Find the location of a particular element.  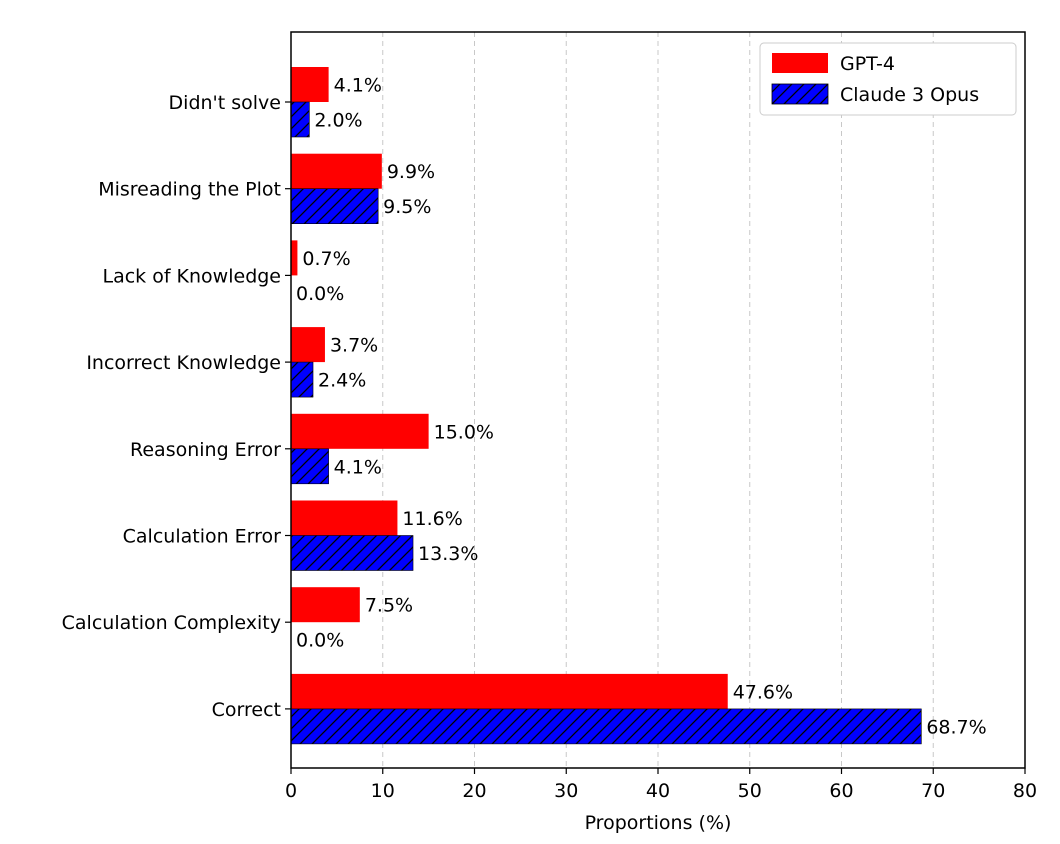

category-label-calculation-error: Calculation Error is located at coordinates (202, 537).